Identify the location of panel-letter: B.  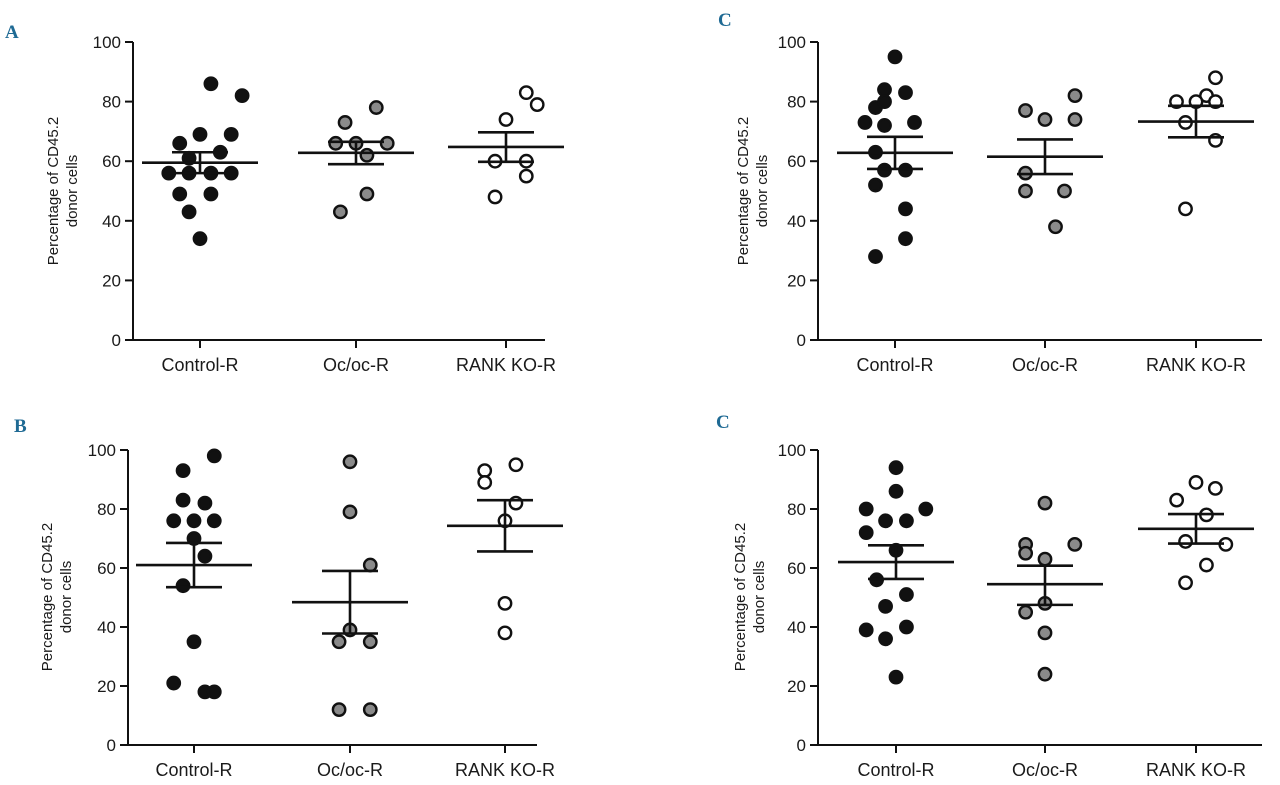
(20, 426).